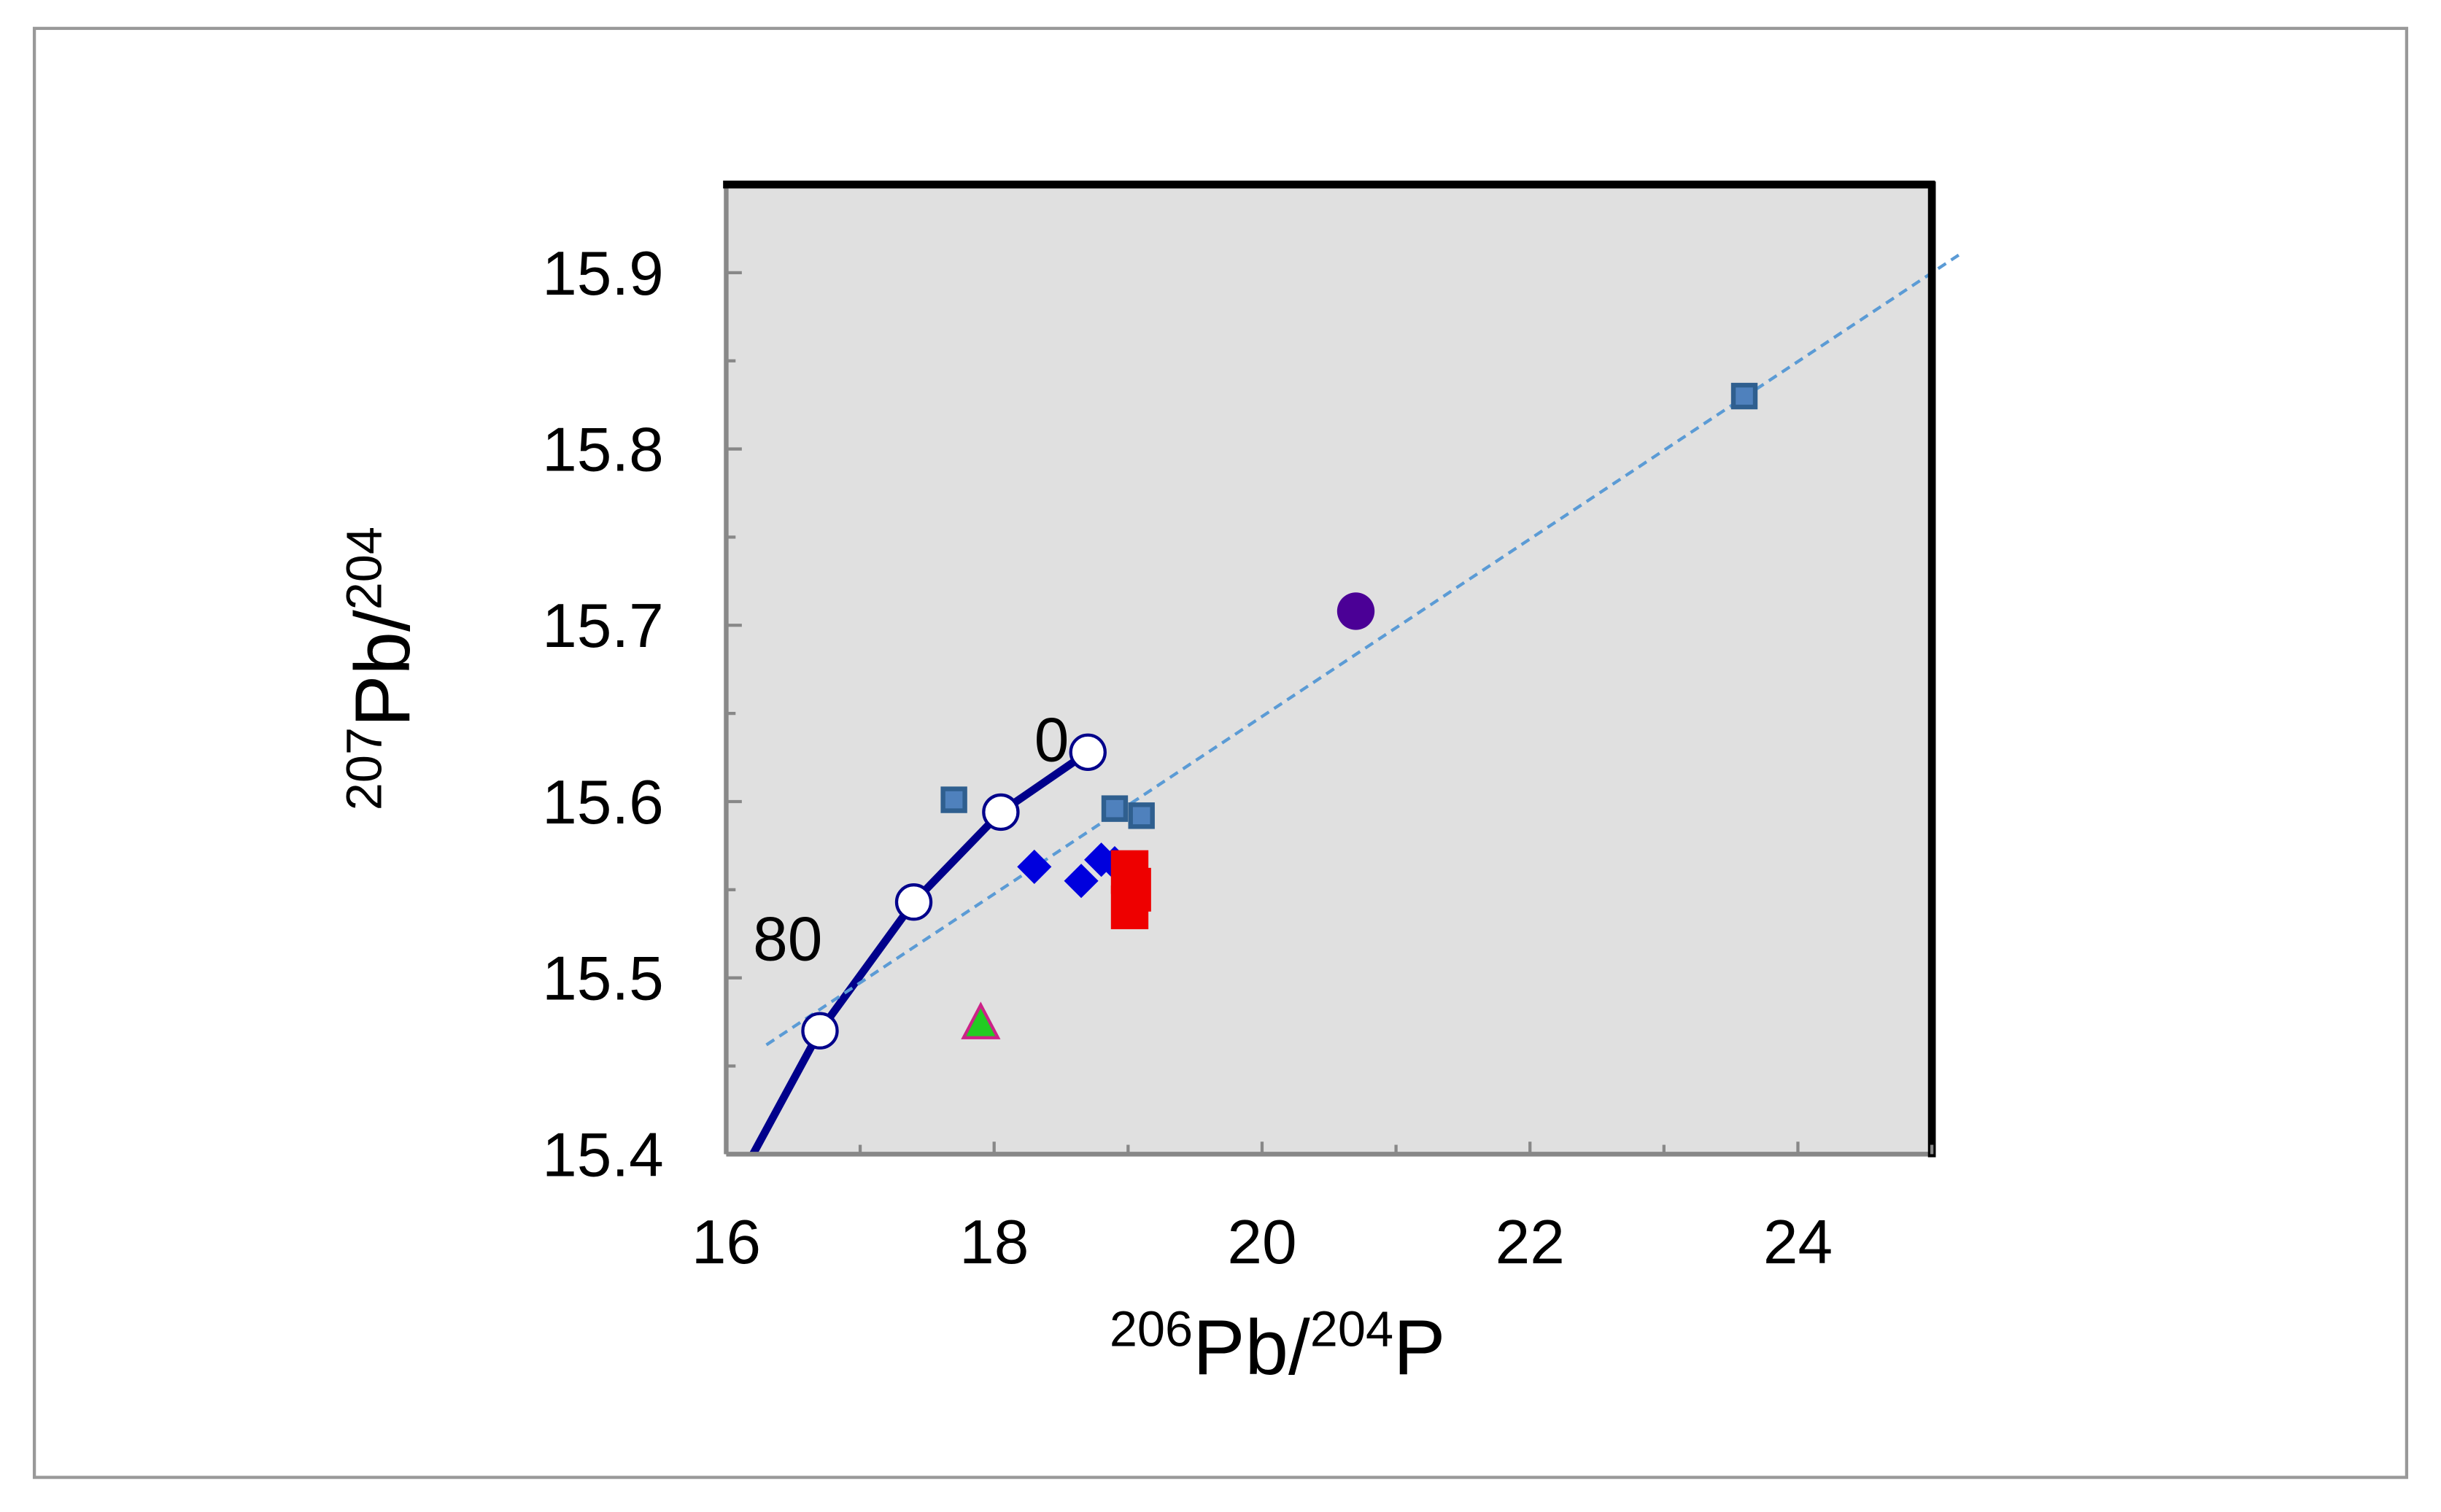 This screenshot has height=1512, width=2441. I want to click on x-axis-label: 206Pb/204P, so click(1278, 1346).